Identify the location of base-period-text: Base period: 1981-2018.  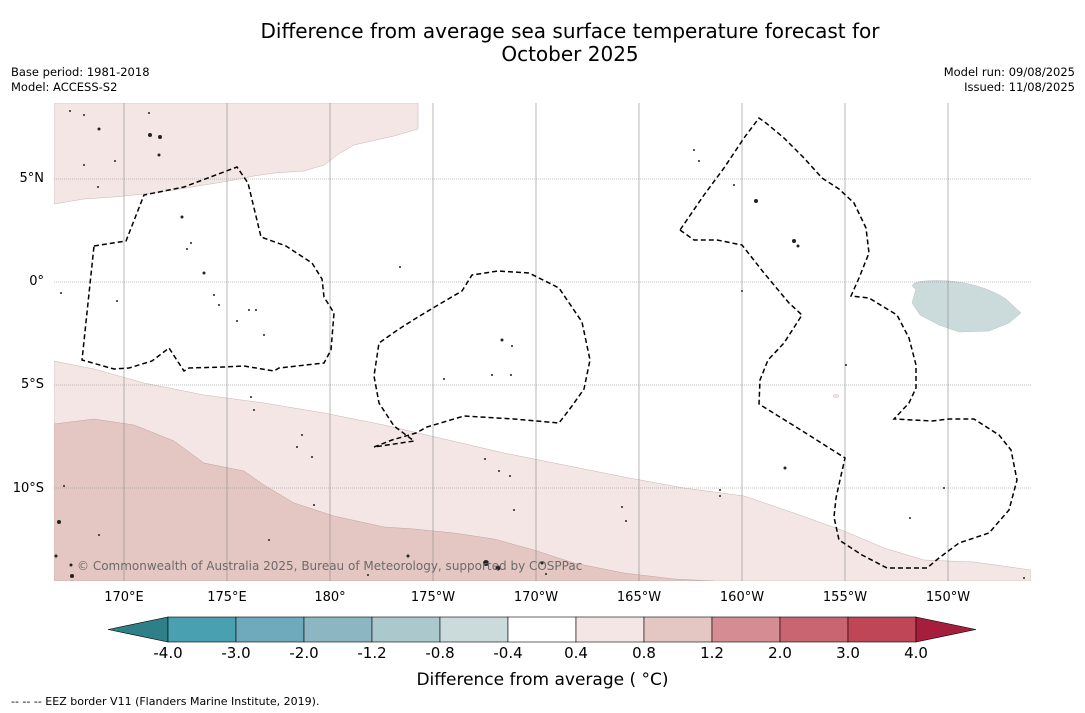
(80, 72).